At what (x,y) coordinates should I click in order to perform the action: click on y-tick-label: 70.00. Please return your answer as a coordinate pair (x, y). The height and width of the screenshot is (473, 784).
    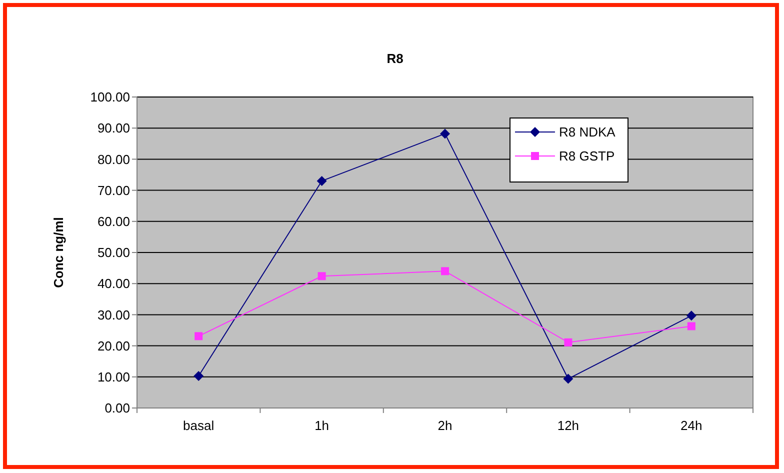
    Looking at the image, I should click on (113, 190).